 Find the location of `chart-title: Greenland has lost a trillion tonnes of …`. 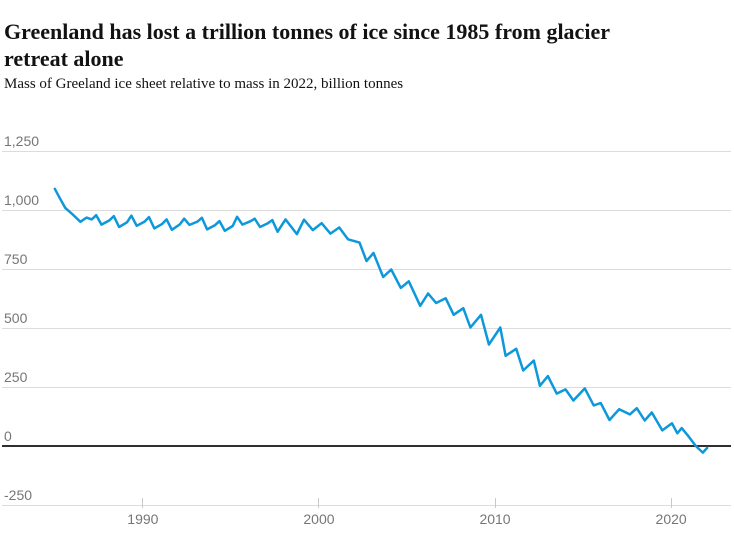

chart-title: Greenland has lost a trillion tonnes of … is located at coordinates (368, 45).